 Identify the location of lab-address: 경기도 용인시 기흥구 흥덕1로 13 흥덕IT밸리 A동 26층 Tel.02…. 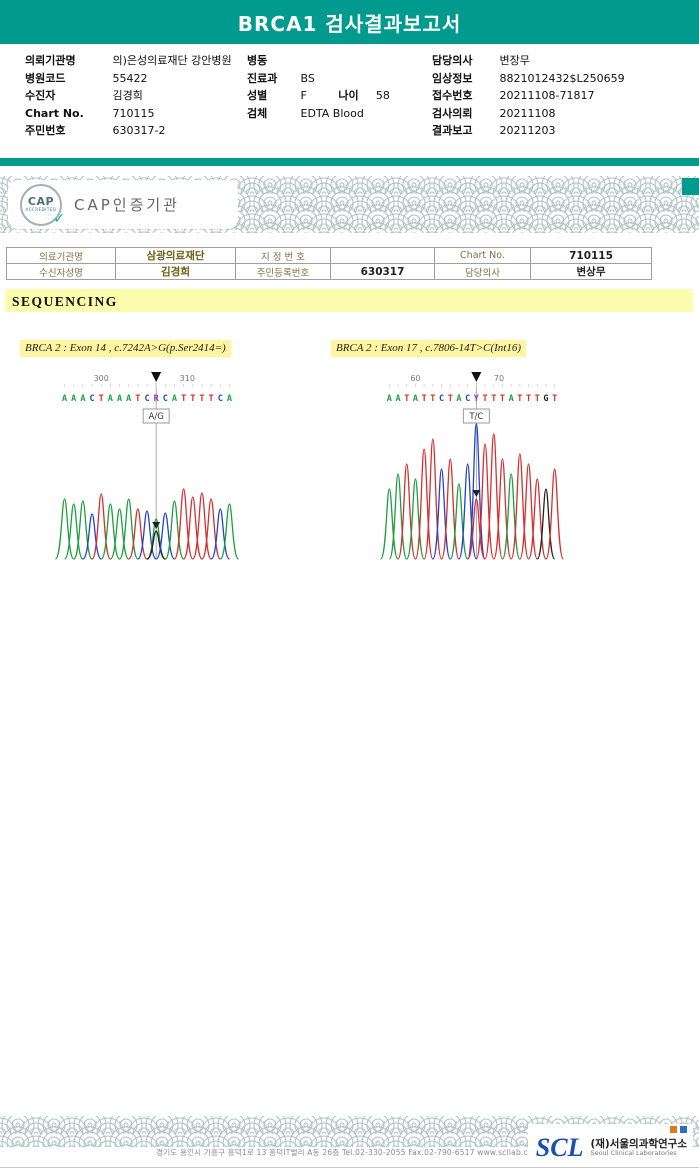
(349, 1152).